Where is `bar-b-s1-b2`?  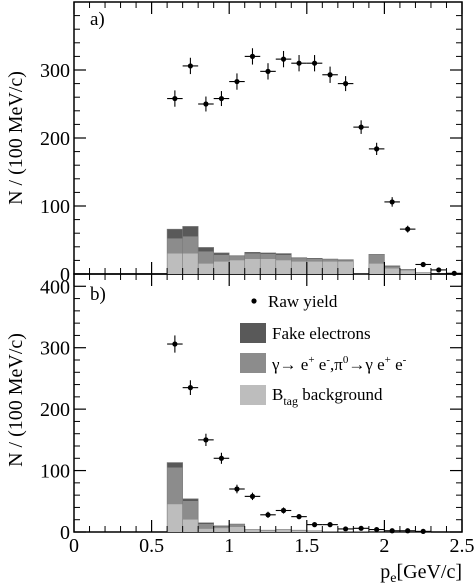
bar-b-s1-b2 is located at coordinates (206, 526).